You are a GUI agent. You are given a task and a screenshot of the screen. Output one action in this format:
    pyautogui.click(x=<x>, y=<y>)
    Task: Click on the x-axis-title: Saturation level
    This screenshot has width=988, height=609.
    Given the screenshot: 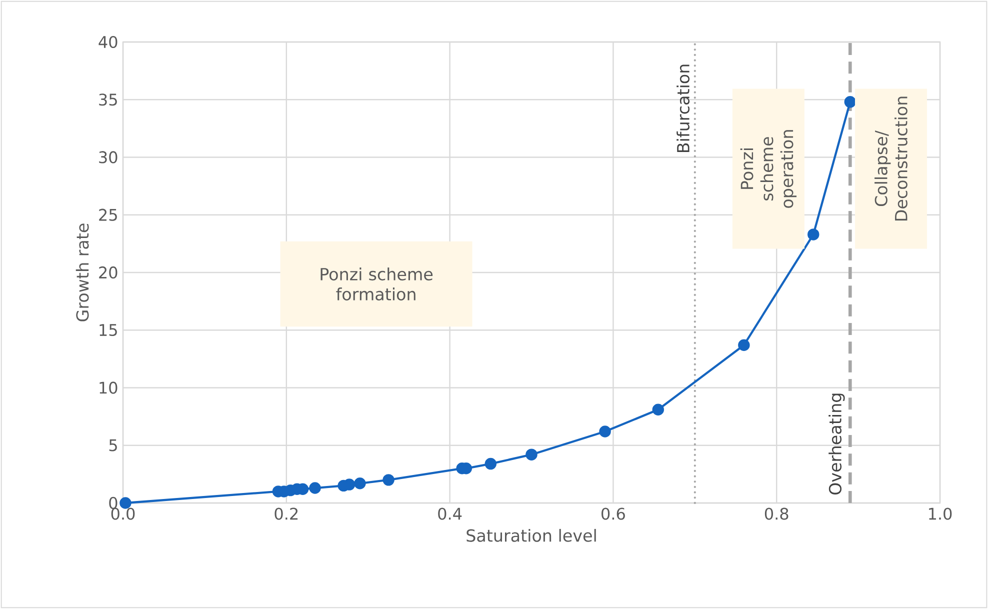 What is the action you would take?
    pyautogui.click(x=531, y=535)
    